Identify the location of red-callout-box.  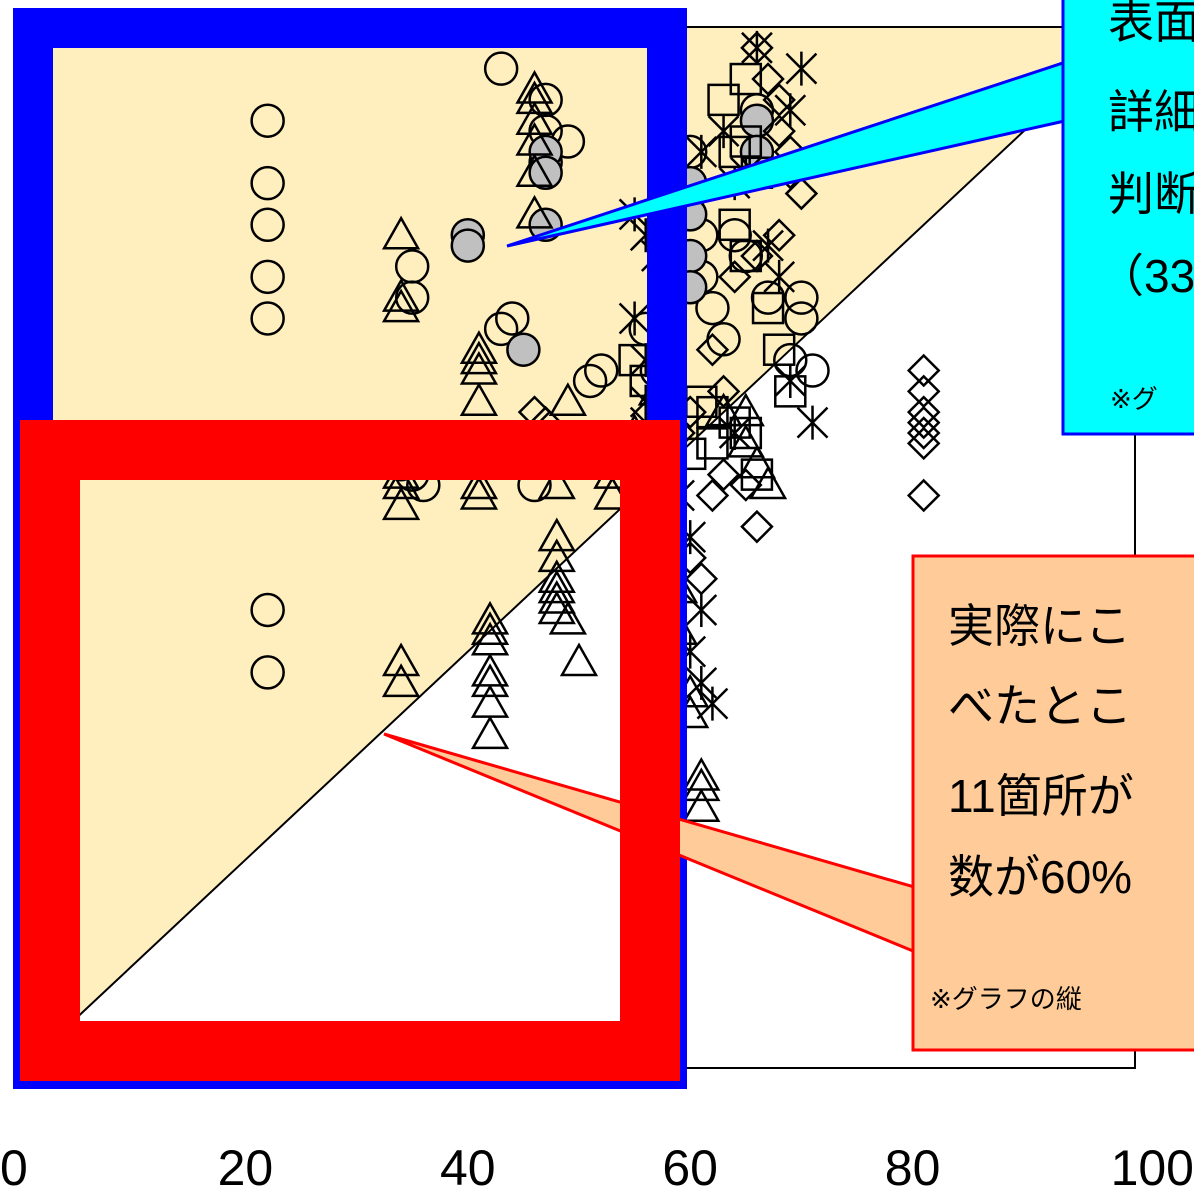
(1052, 803).